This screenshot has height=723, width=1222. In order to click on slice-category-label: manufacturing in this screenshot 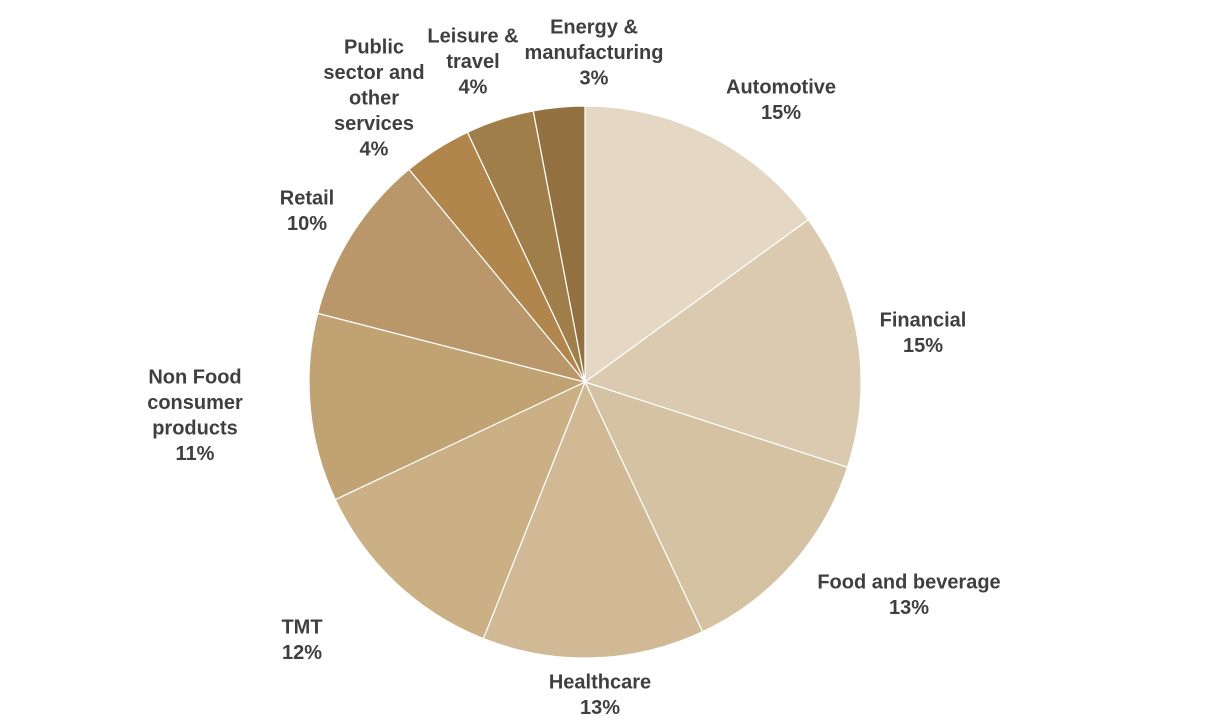, I will do `click(594, 53)`.